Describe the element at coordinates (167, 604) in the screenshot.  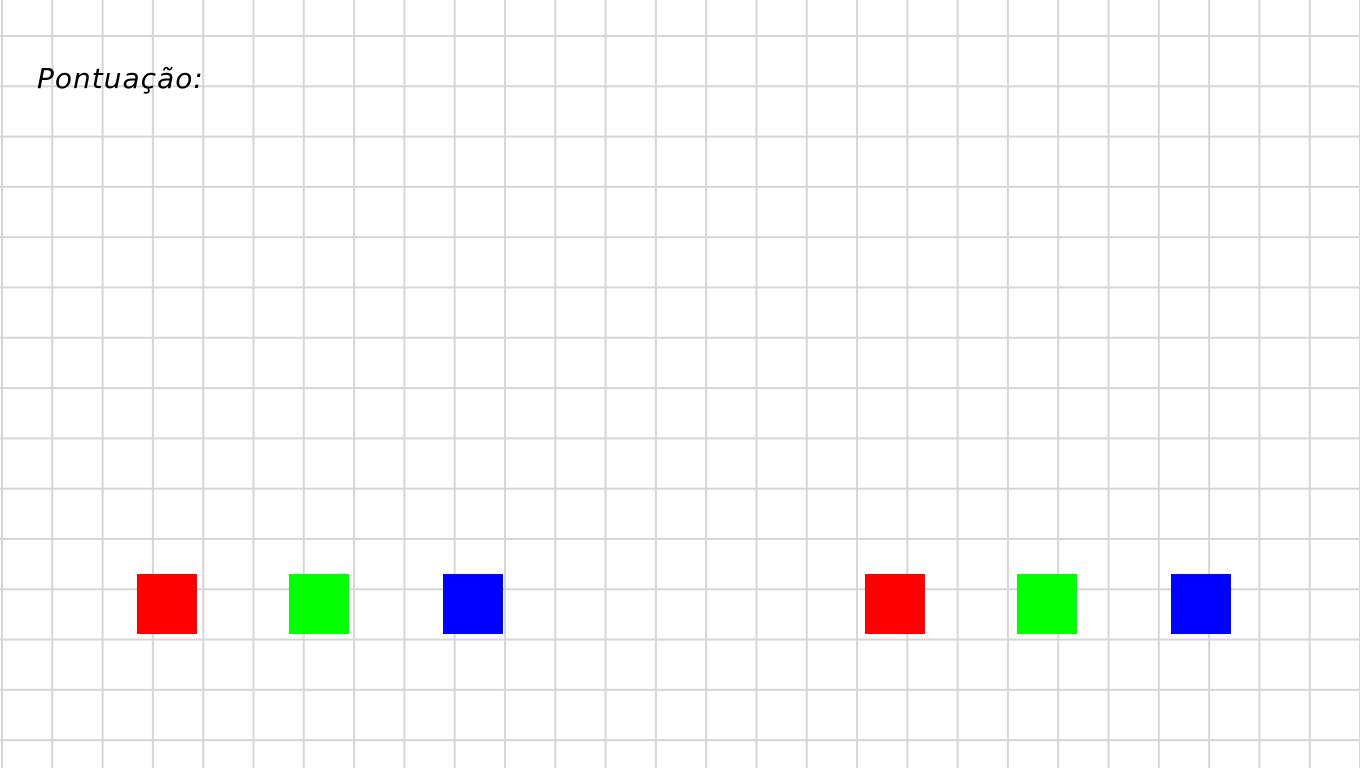
I see `red-block-left` at that location.